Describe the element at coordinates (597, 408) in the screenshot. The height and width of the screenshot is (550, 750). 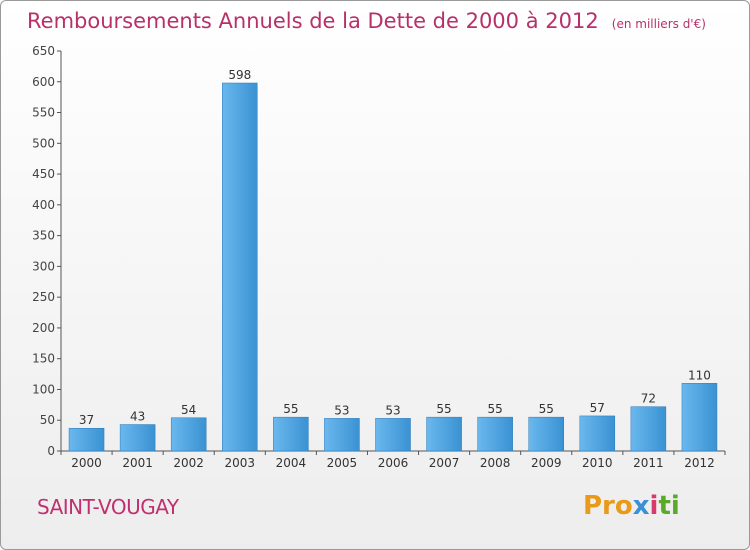
I see `bar-value-label: 57` at that location.